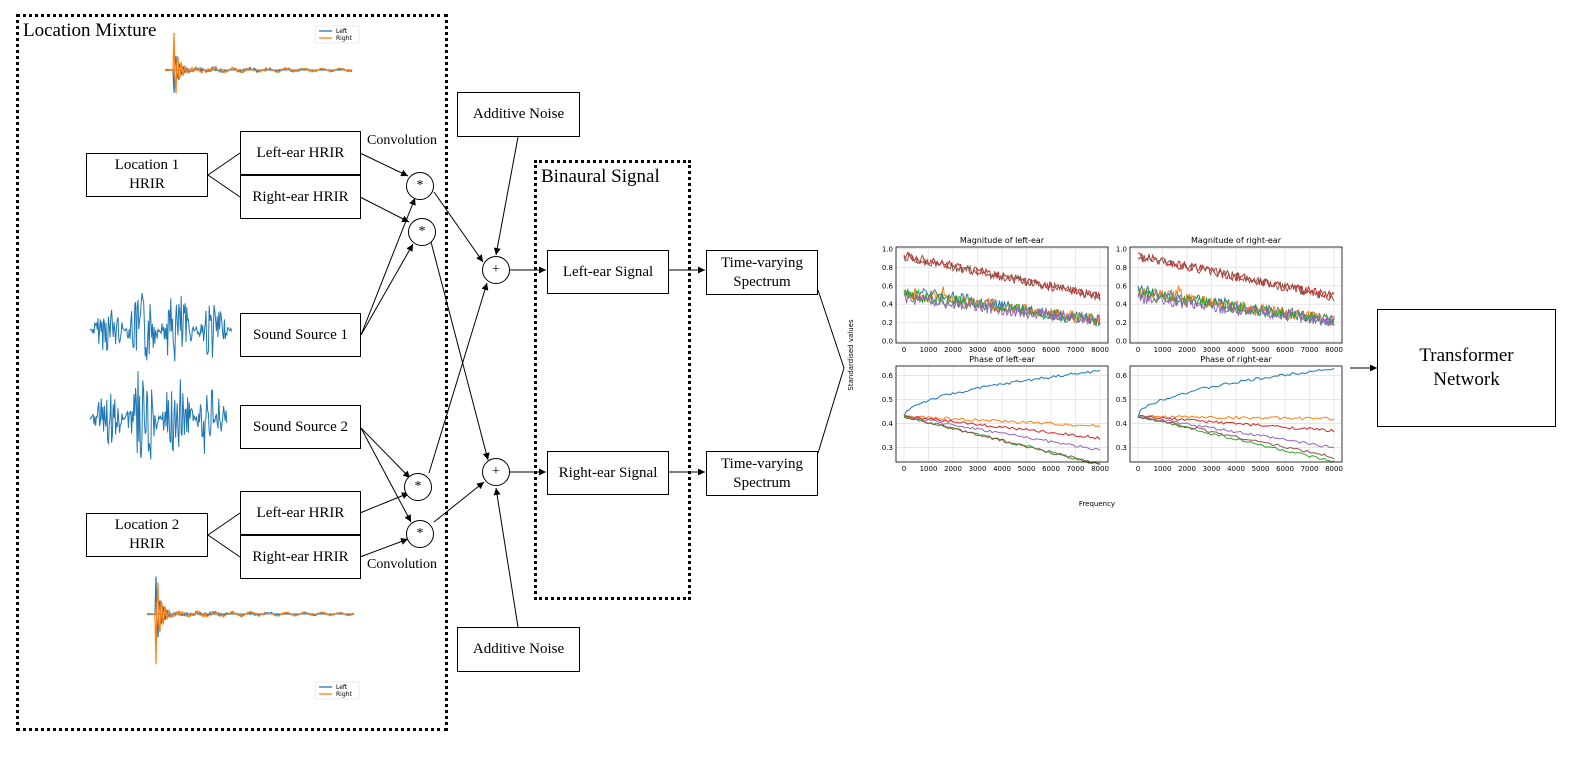 This screenshot has width=1590, height=759. Describe the element at coordinates (253, 638) in the screenshot. I see `hrir-waveform-bottom: Left Right` at that location.